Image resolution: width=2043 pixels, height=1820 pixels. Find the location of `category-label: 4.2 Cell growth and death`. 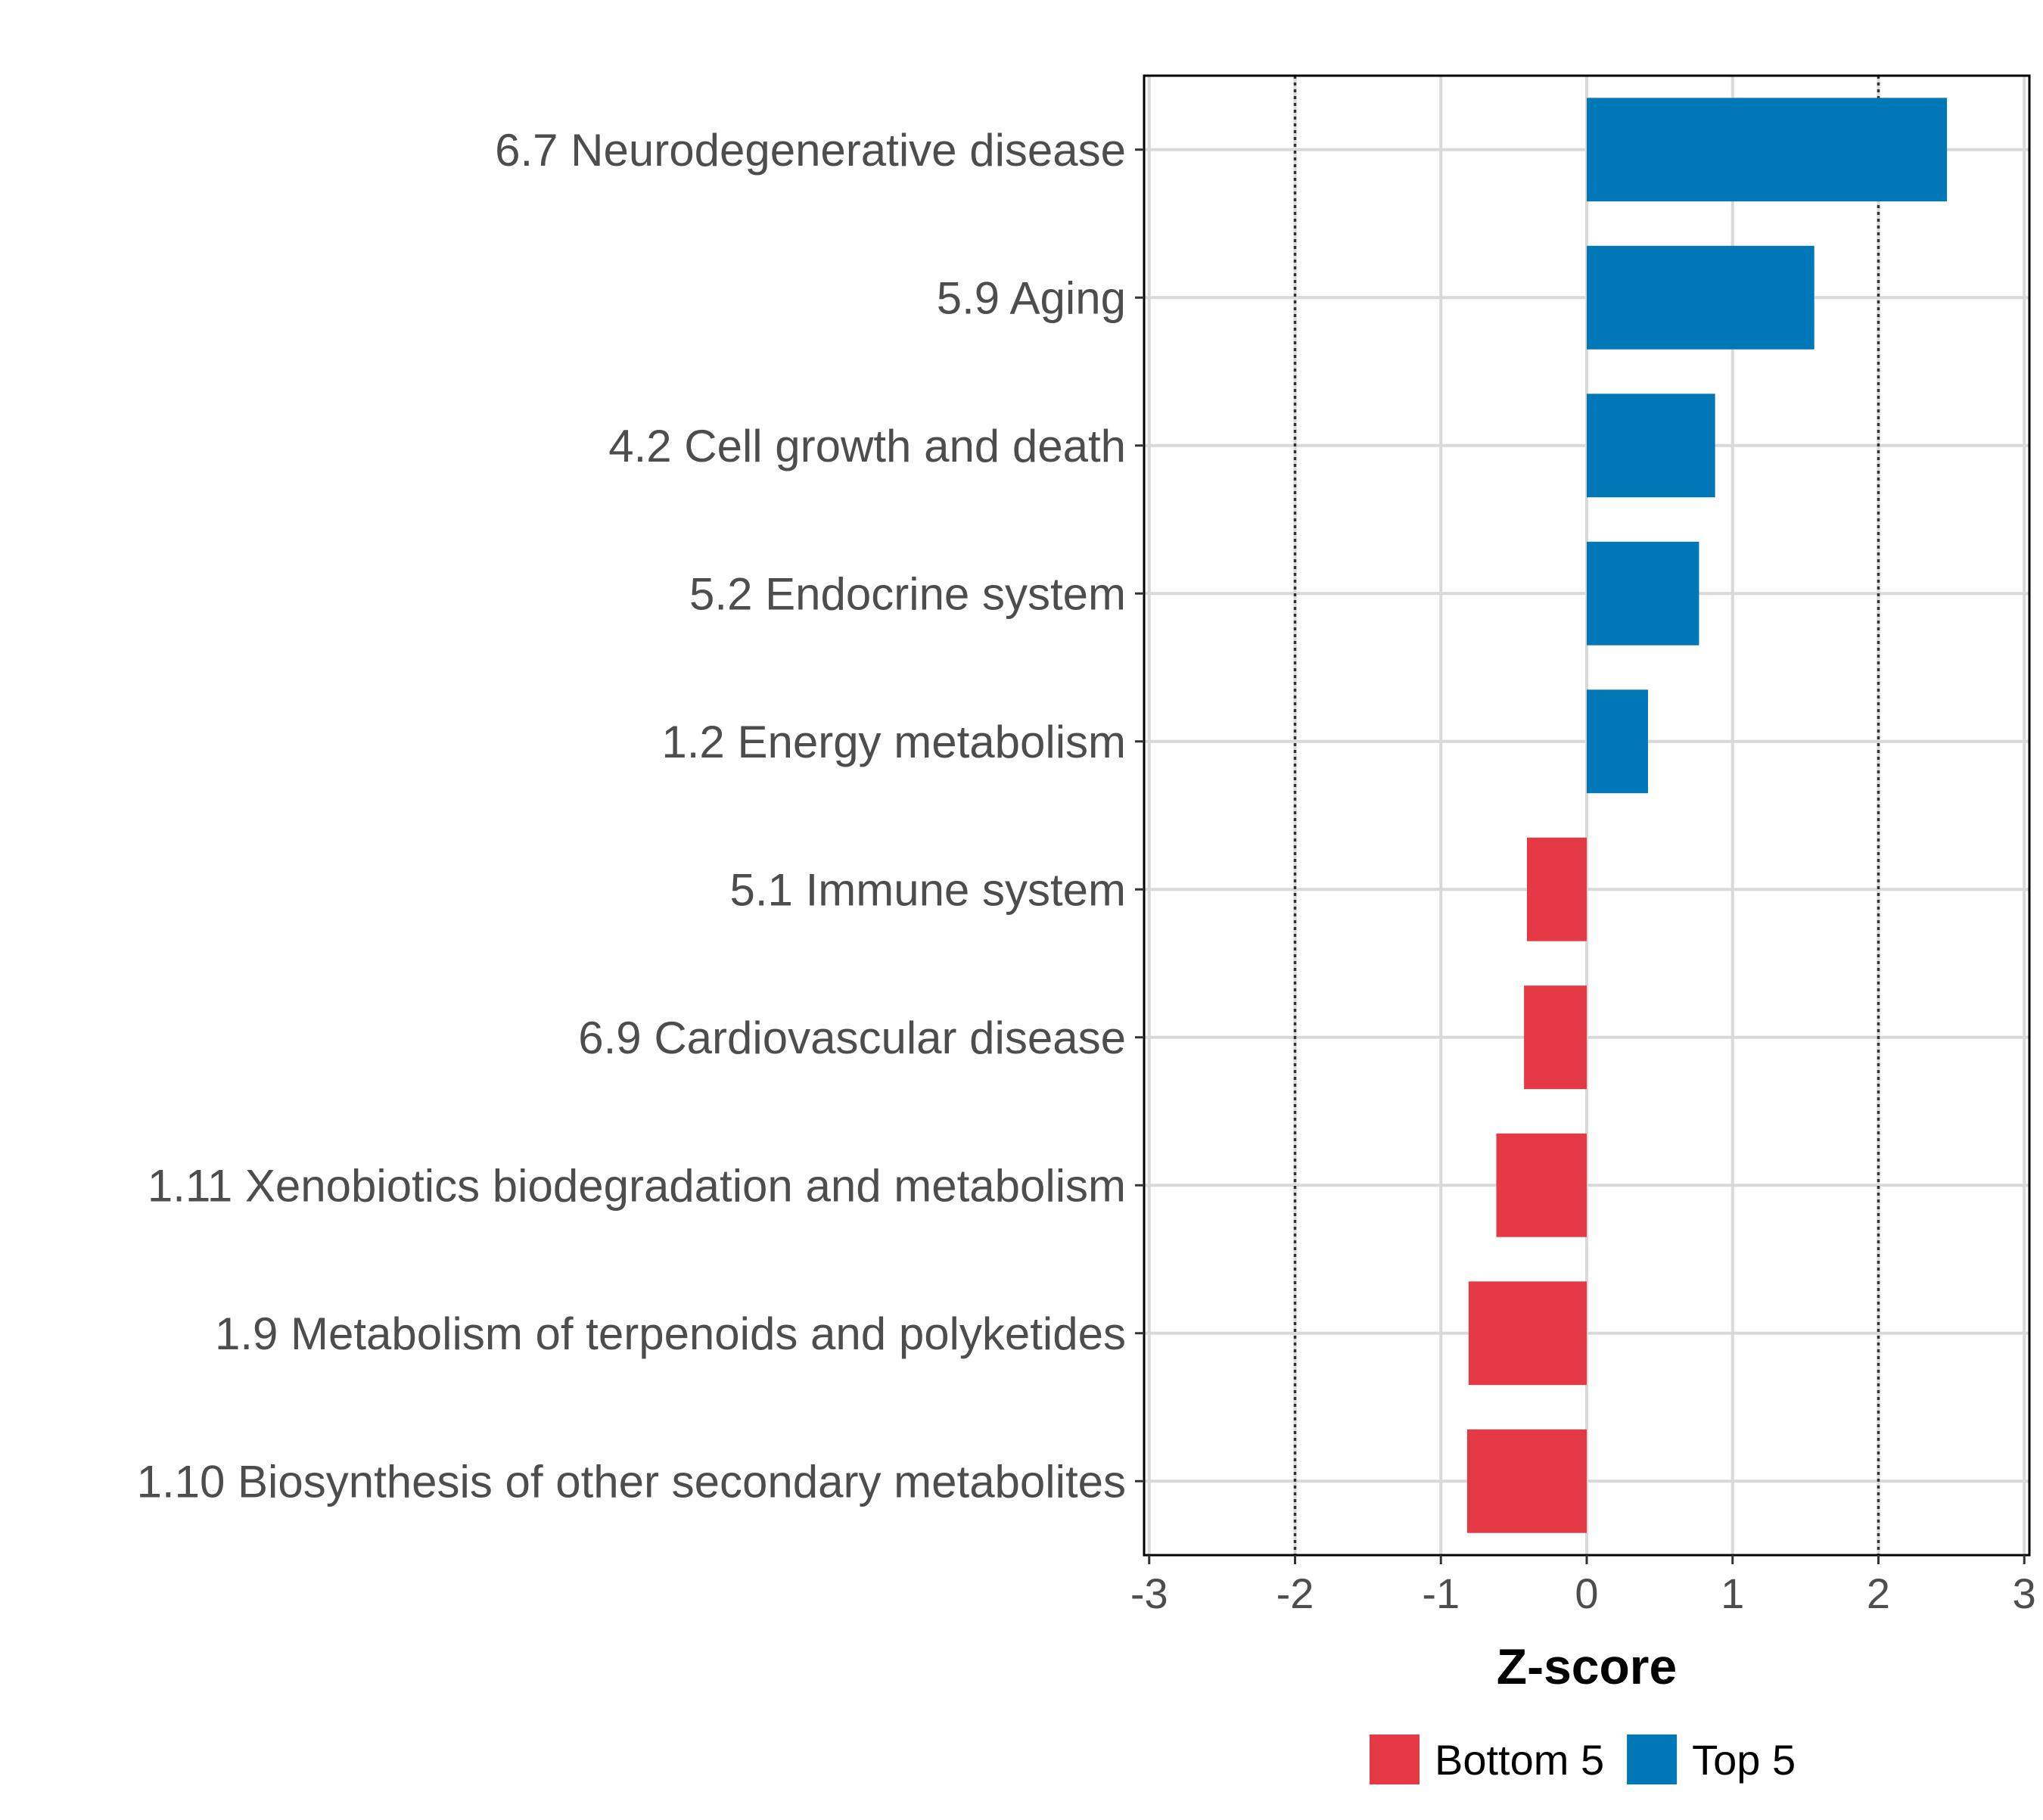

category-label: 4.2 Cell growth and death is located at coordinates (867, 446).